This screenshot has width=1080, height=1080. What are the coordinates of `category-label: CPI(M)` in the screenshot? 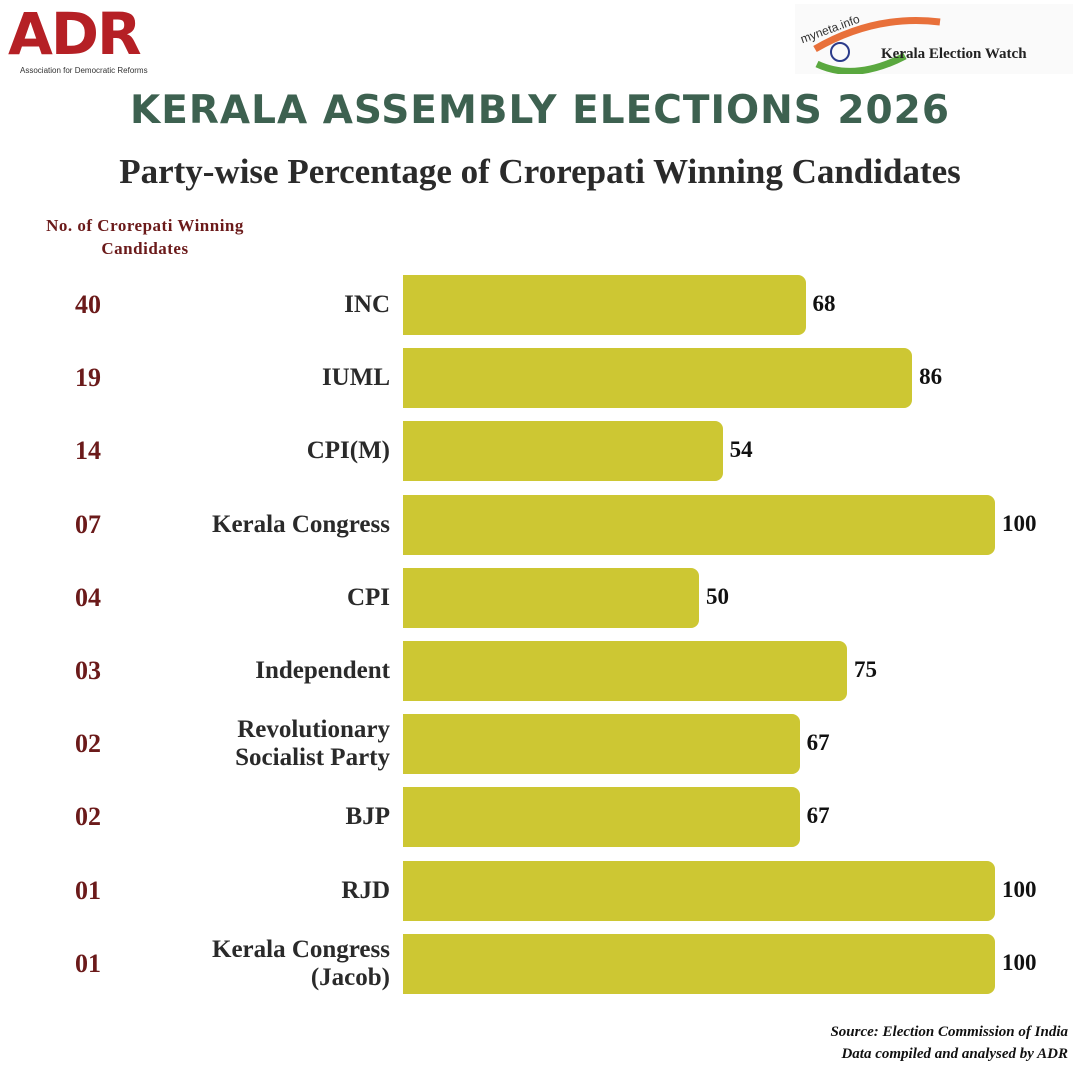 It's located at (348, 451).